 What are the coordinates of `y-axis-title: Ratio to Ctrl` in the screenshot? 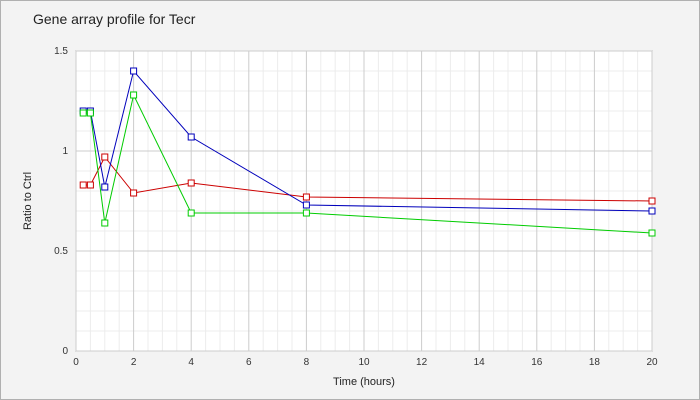 It's located at (28, 201).